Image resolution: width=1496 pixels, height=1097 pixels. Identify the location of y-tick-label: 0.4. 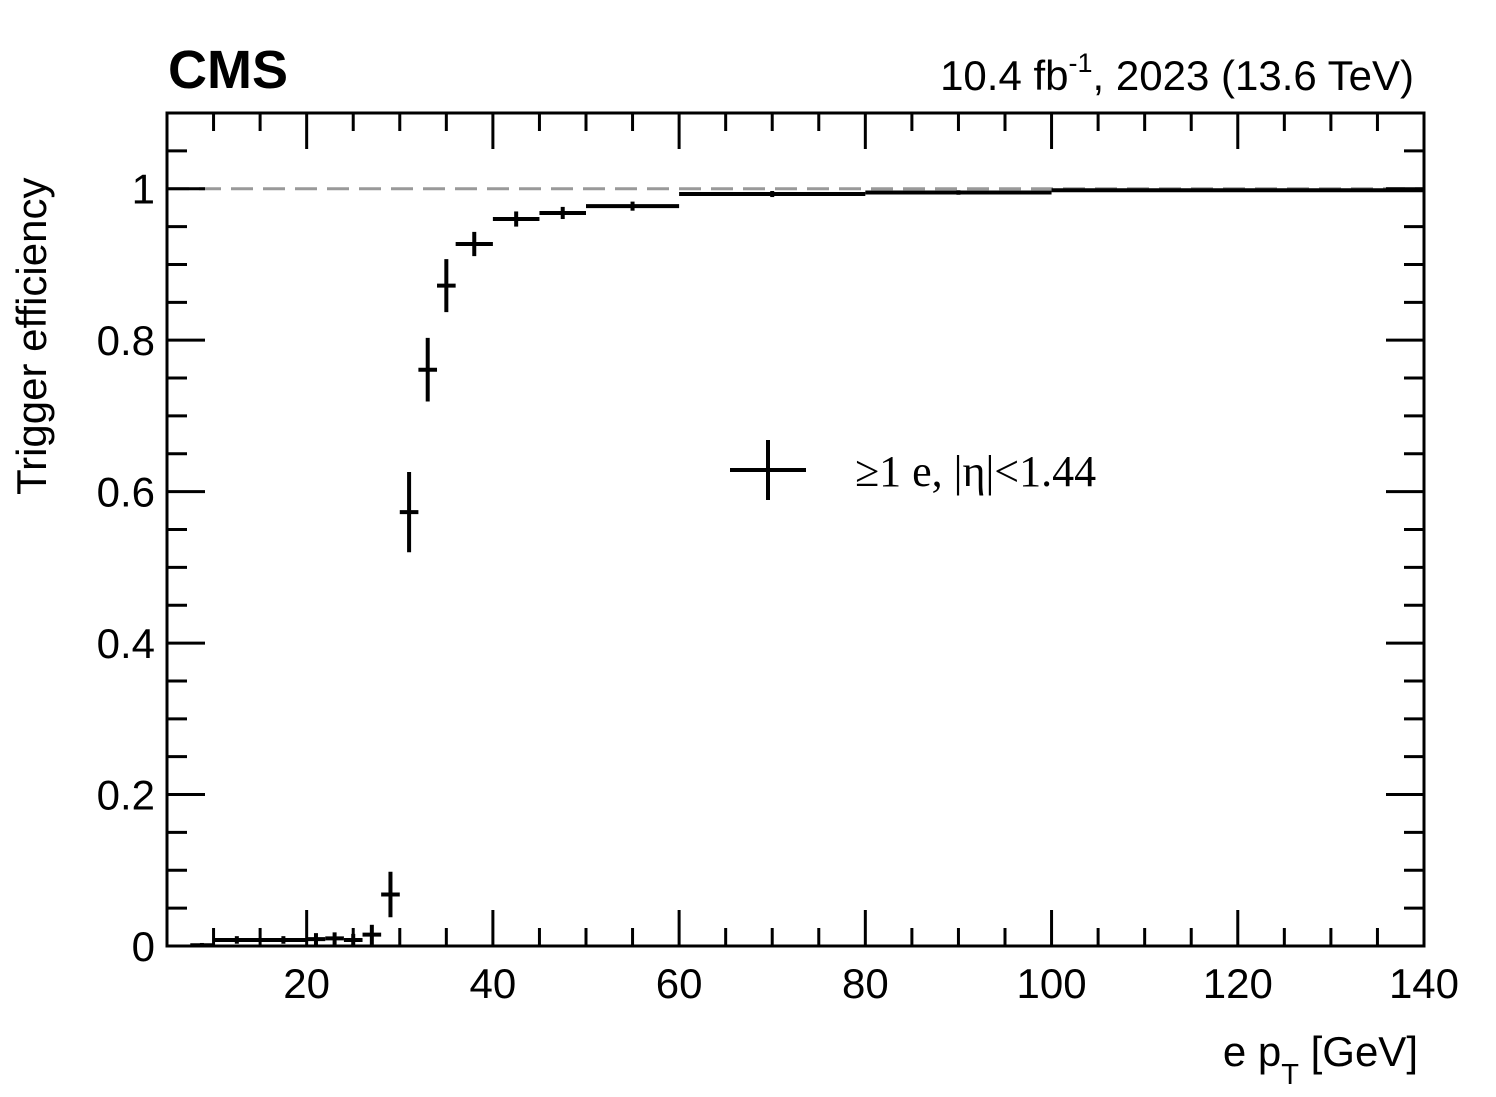
(126, 643).